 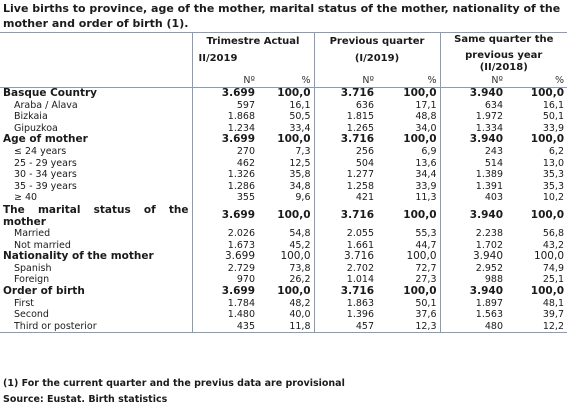 I want to click on count-cell: 1.265, so click(x=345, y=128).